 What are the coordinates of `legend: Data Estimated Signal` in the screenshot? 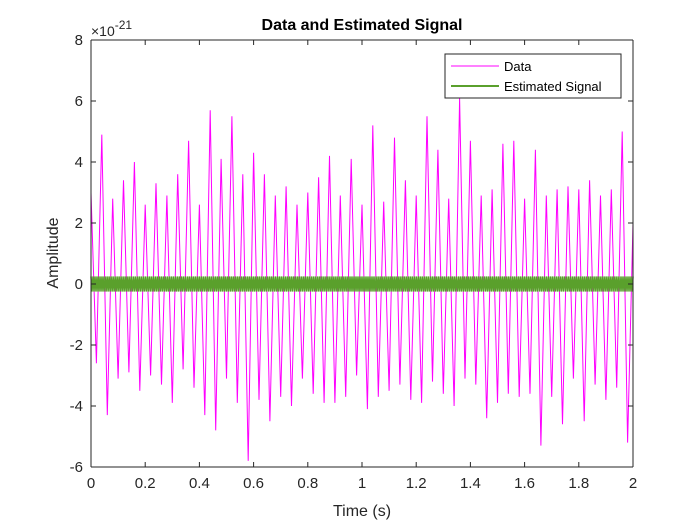 It's located at (533, 76).